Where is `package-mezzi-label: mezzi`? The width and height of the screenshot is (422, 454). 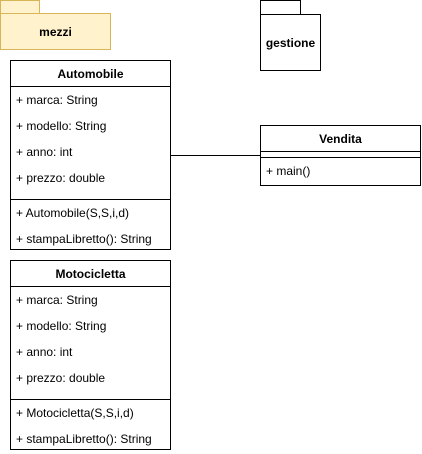 package-mezzi-label: mezzi is located at coordinates (55, 31).